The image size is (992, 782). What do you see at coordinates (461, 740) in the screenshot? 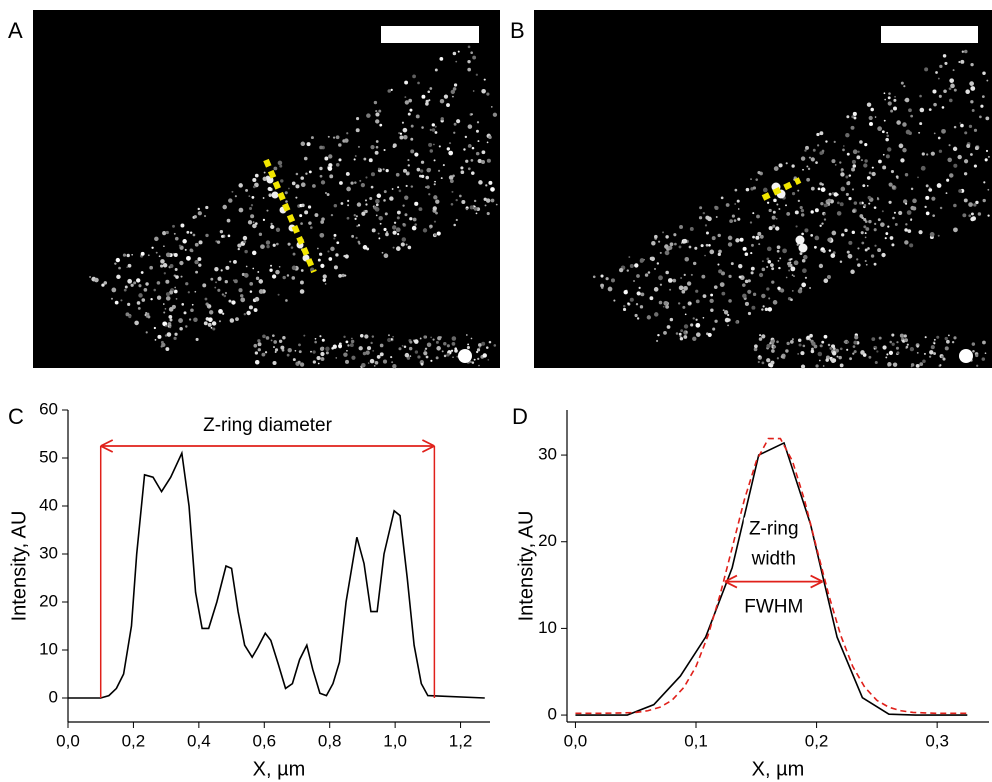
I see `x-tick-label: 1,2` at bounding box center [461, 740].